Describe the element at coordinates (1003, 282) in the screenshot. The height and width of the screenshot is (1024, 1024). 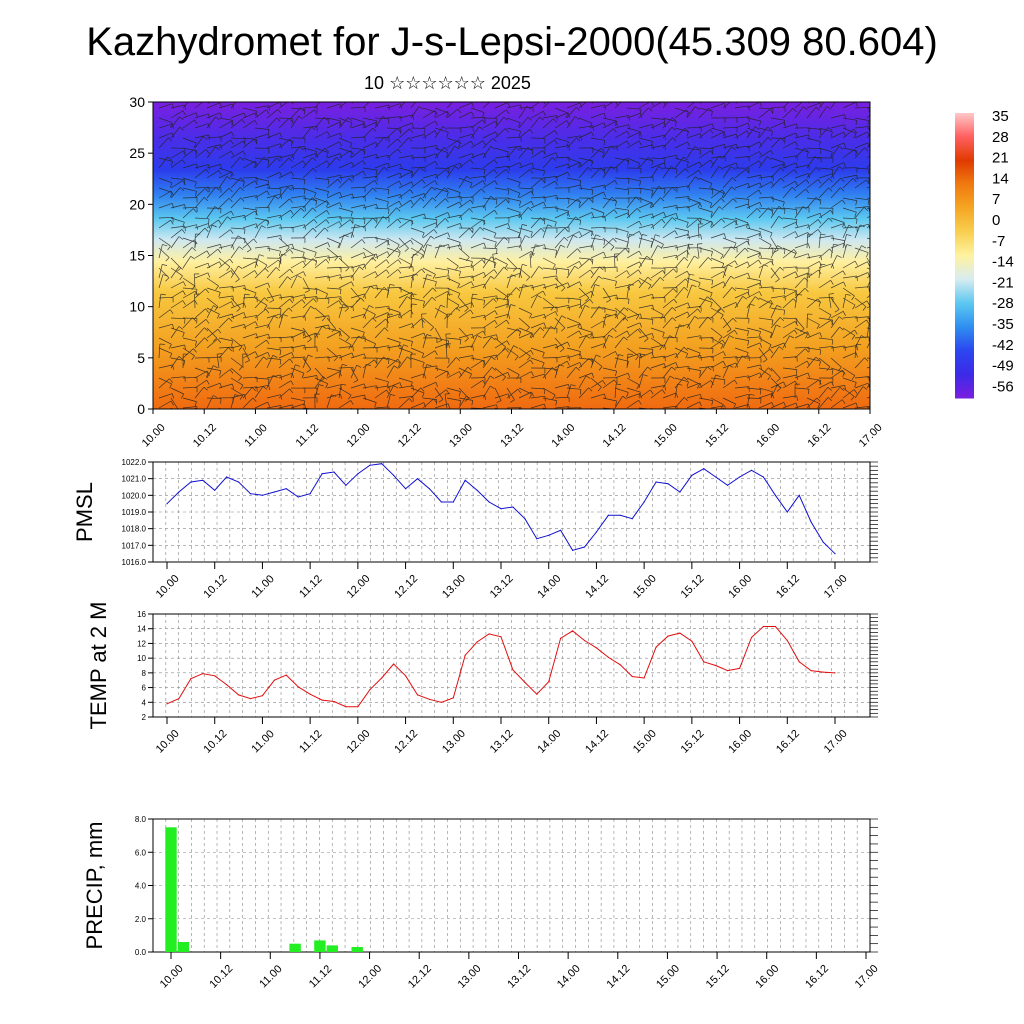
I see `colorbar-label: -21` at that location.